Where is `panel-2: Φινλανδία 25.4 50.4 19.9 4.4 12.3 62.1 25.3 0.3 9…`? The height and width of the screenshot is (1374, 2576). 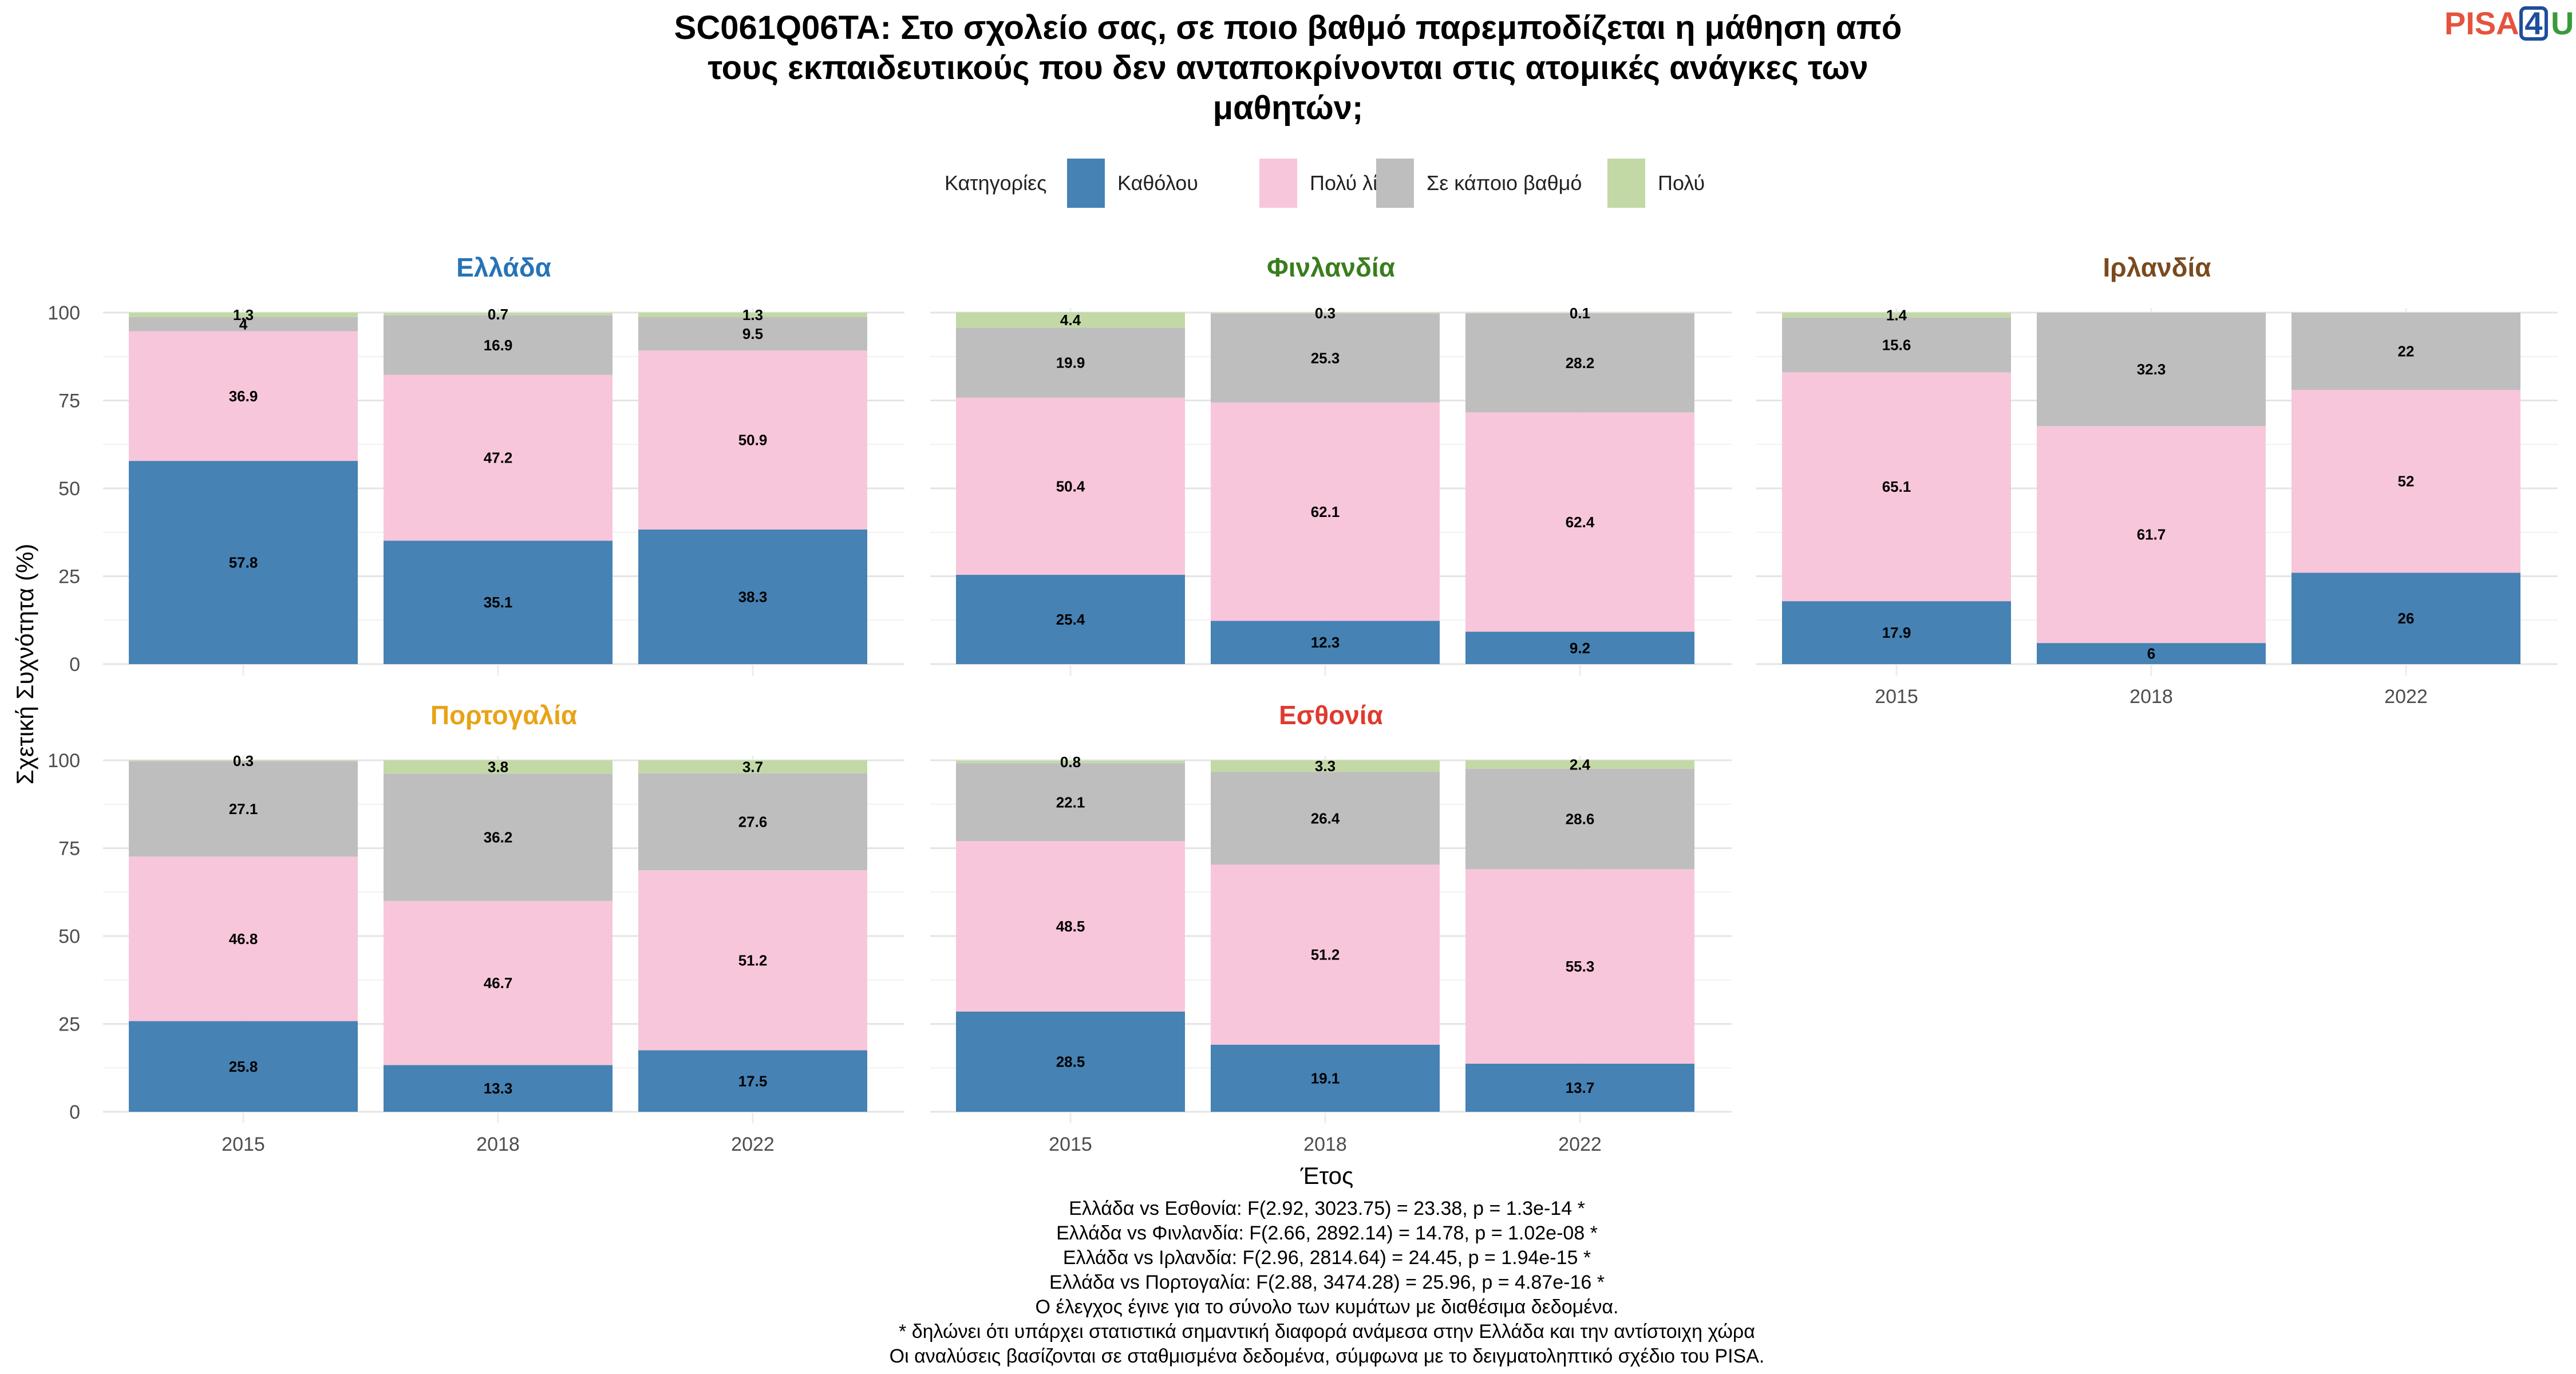
panel-2: Φινλανδία 25.4 50.4 19.9 4.4 12.3 62.1 25.3 0.3 9… is located at coordinates (1331, 464).